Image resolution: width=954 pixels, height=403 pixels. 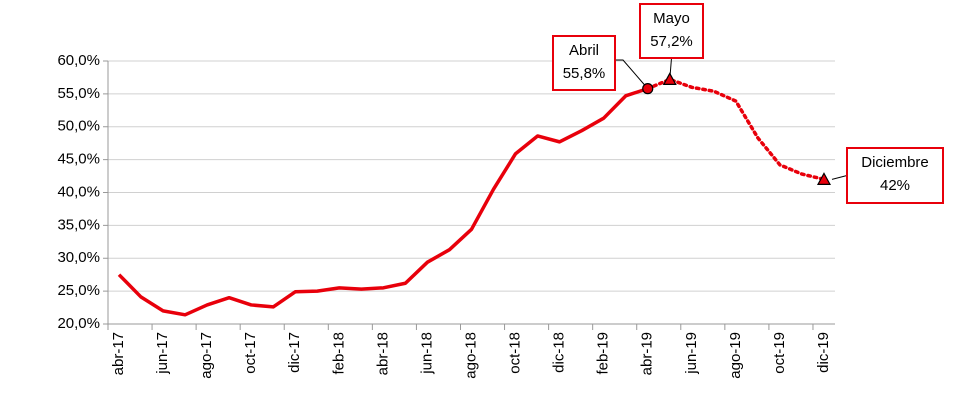 I want to click on y-tick-label: 30,0%, so click(x=78, y=257).